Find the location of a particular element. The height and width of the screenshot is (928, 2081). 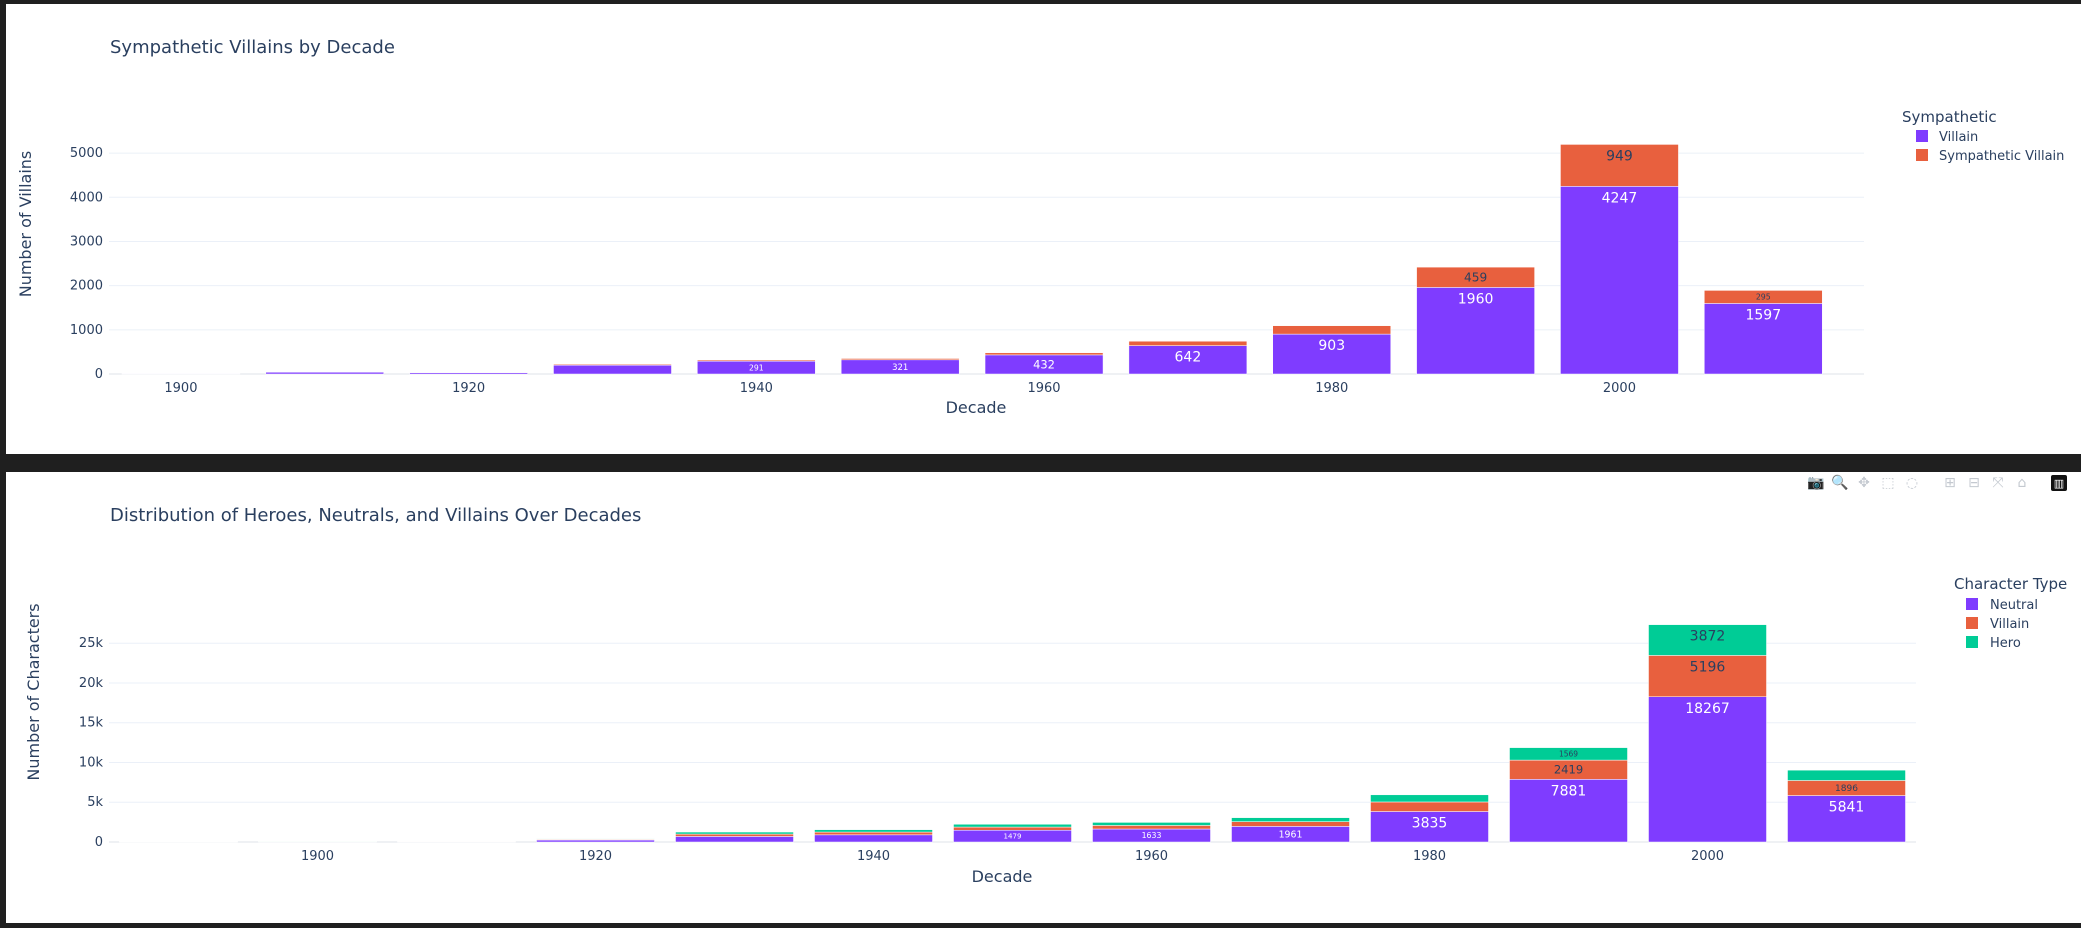

autoscale-icon: ⤧ is located at coordinates (1998, 483).